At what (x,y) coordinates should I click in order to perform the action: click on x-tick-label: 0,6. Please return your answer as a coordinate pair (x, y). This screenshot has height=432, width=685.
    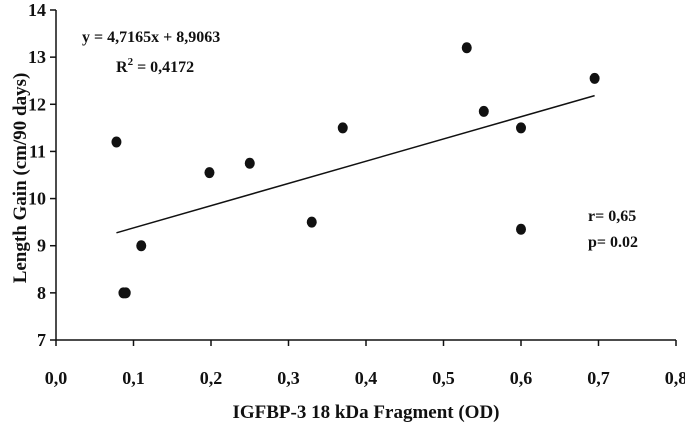
    Looking at the image, I should click on (521, 378).